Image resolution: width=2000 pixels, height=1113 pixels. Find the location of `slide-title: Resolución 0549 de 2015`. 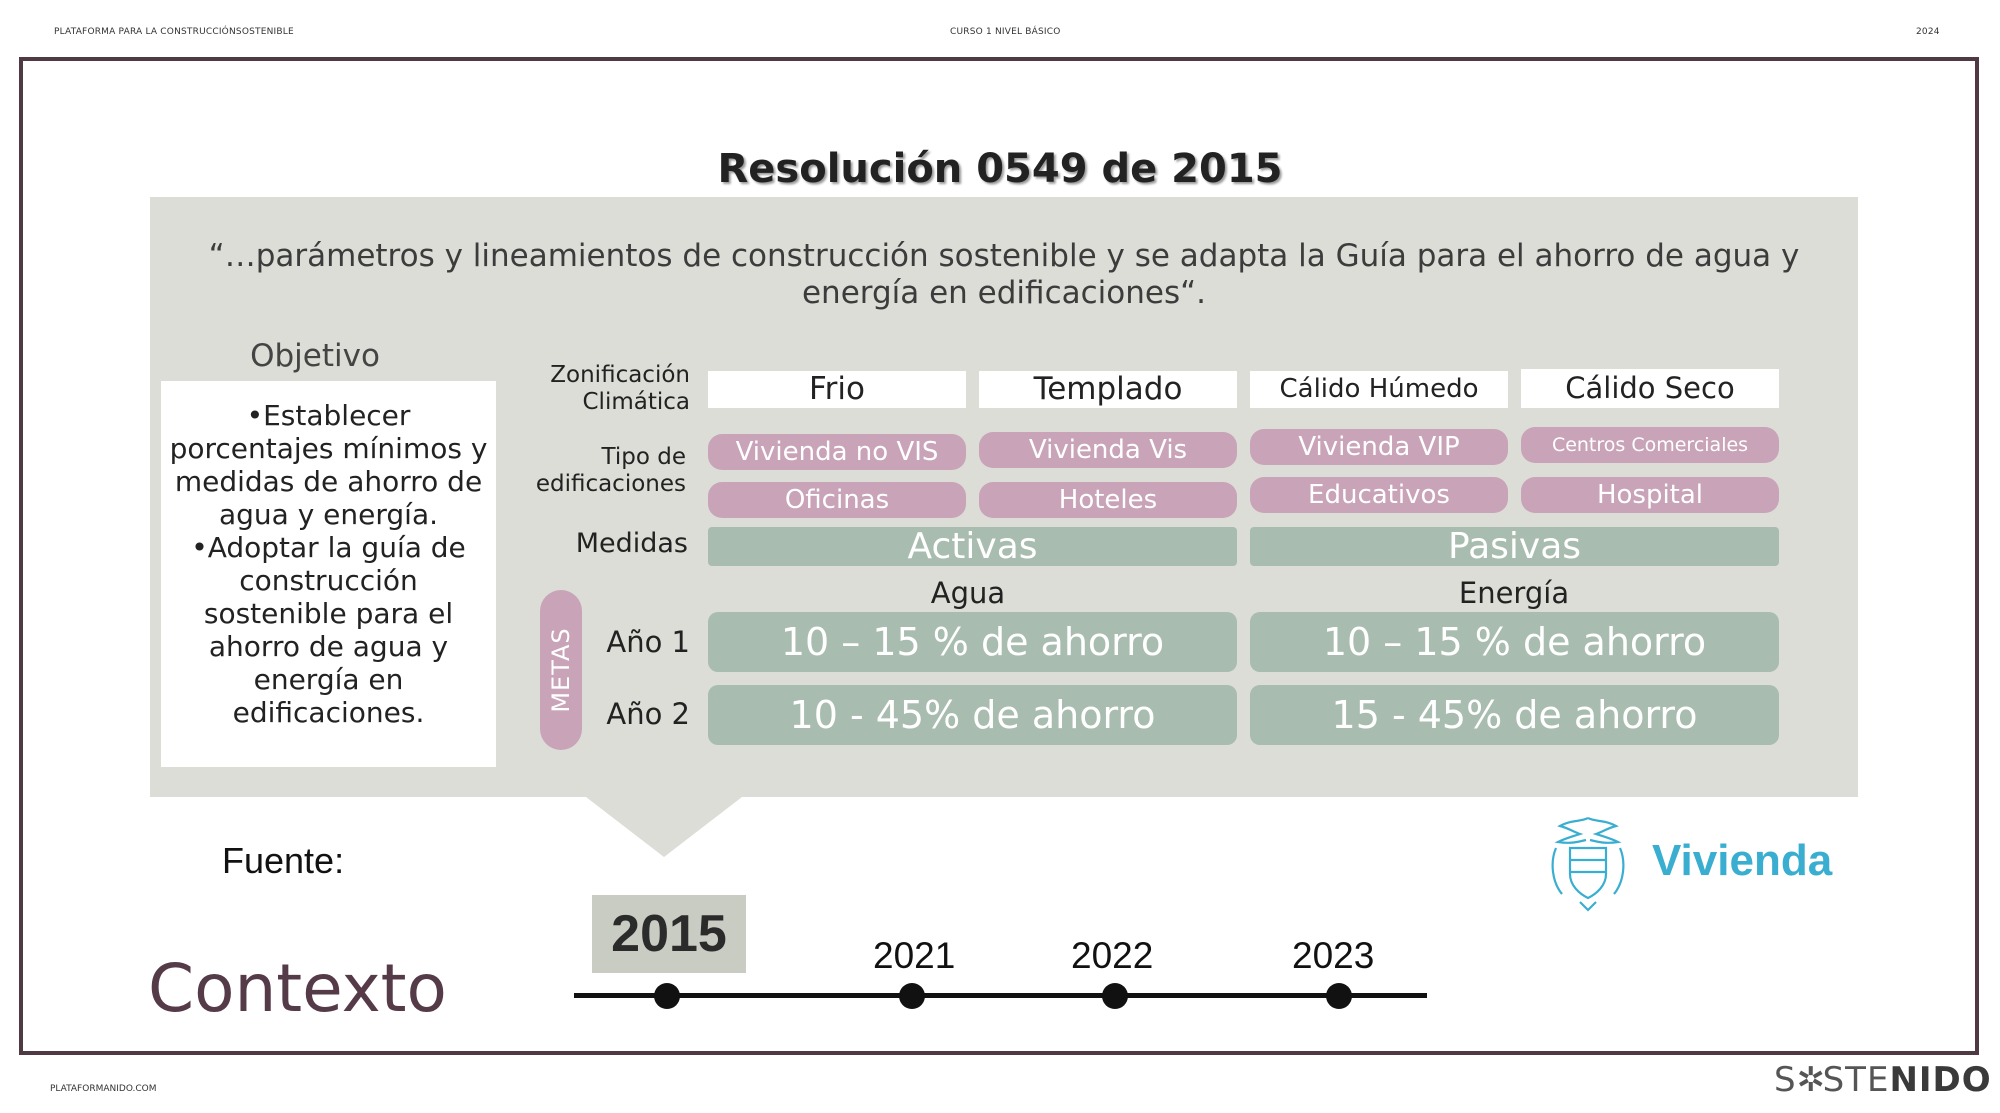

slide-title: Resolución 0549 de 2015 is located at coordinates (1000, 169).